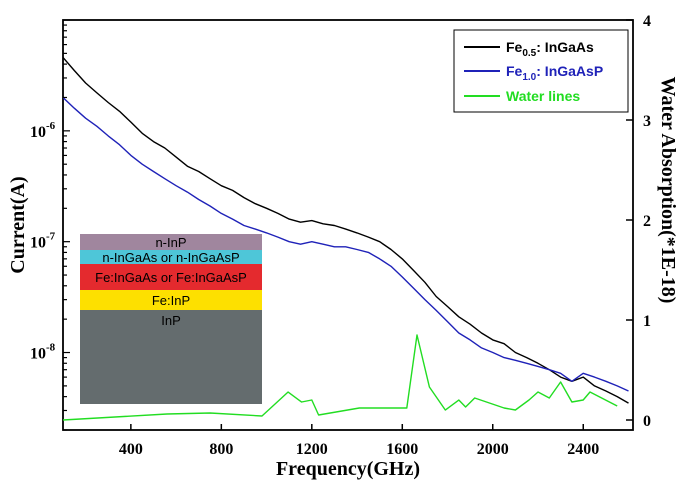 This screenshot has width=678, height=481. What do you see at coordinates (583, 449) in the screenshot?
I see `x-tick-label: 2400` at bounding box center [583, 449].